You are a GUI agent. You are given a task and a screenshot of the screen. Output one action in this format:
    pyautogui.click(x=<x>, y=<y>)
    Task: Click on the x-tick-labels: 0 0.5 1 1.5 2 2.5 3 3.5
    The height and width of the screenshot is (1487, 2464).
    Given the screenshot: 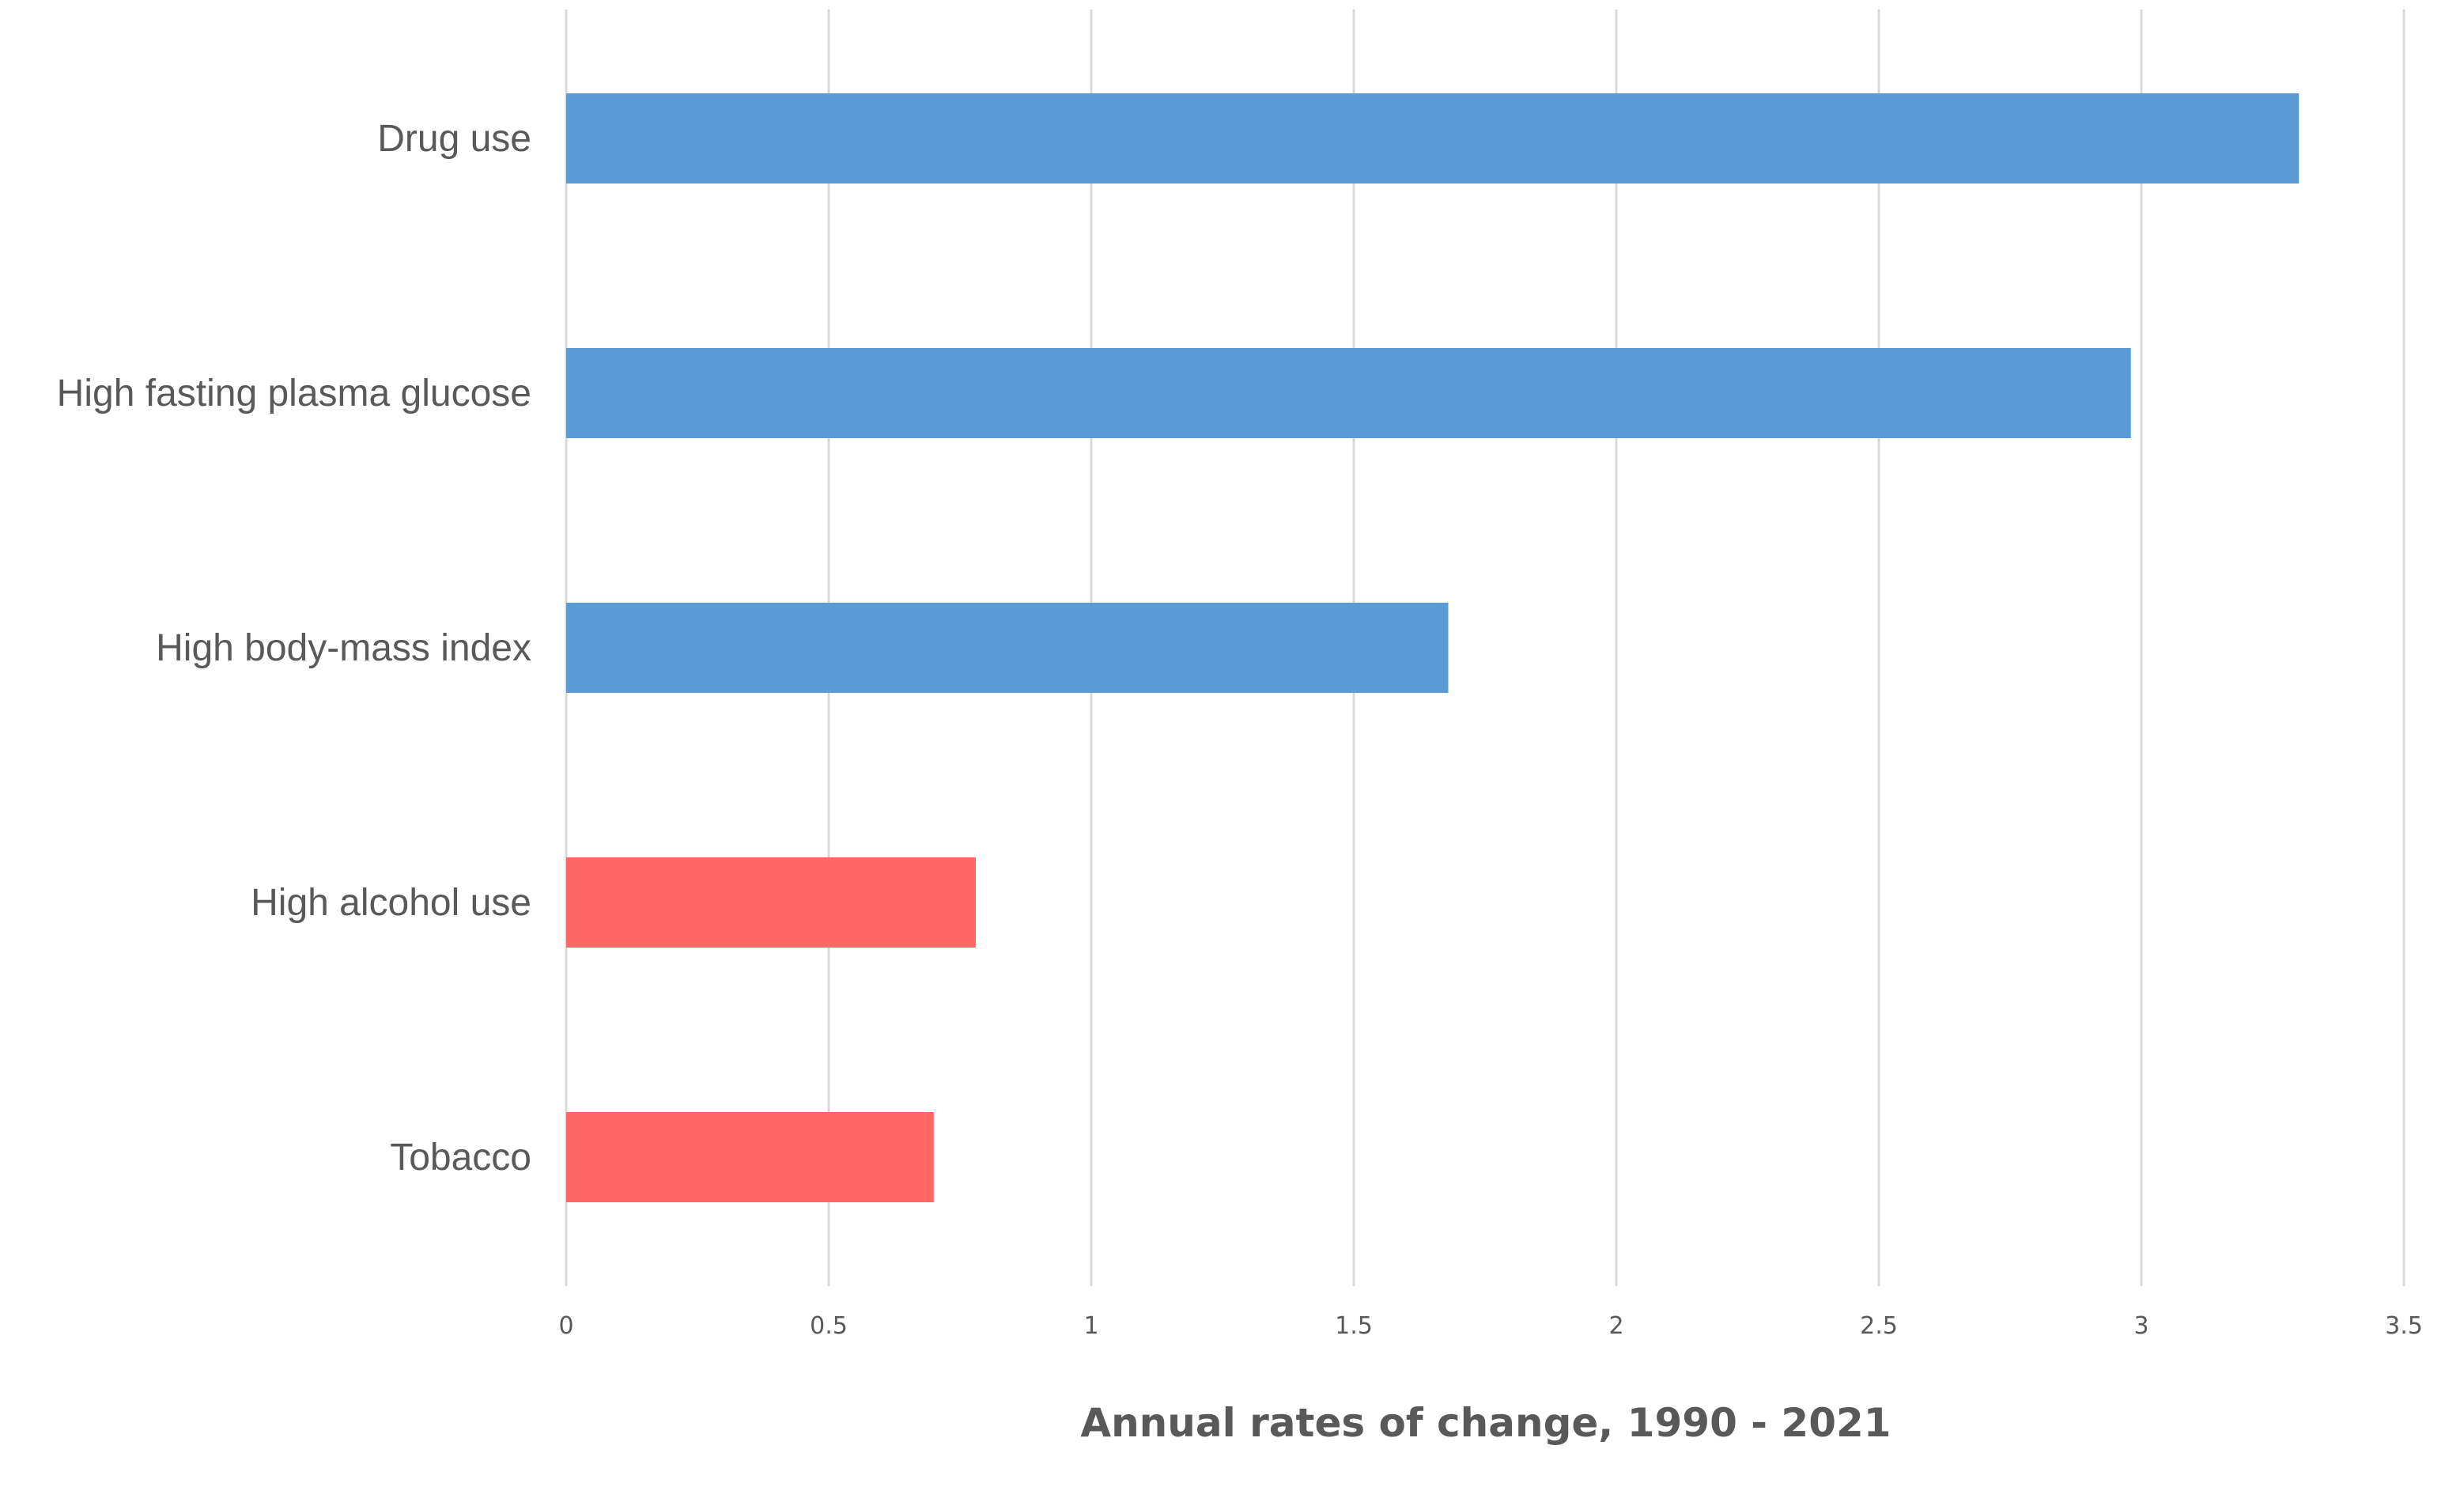 What is the action you would take?
    pyautogui.click(x=1490, y=1326)
    